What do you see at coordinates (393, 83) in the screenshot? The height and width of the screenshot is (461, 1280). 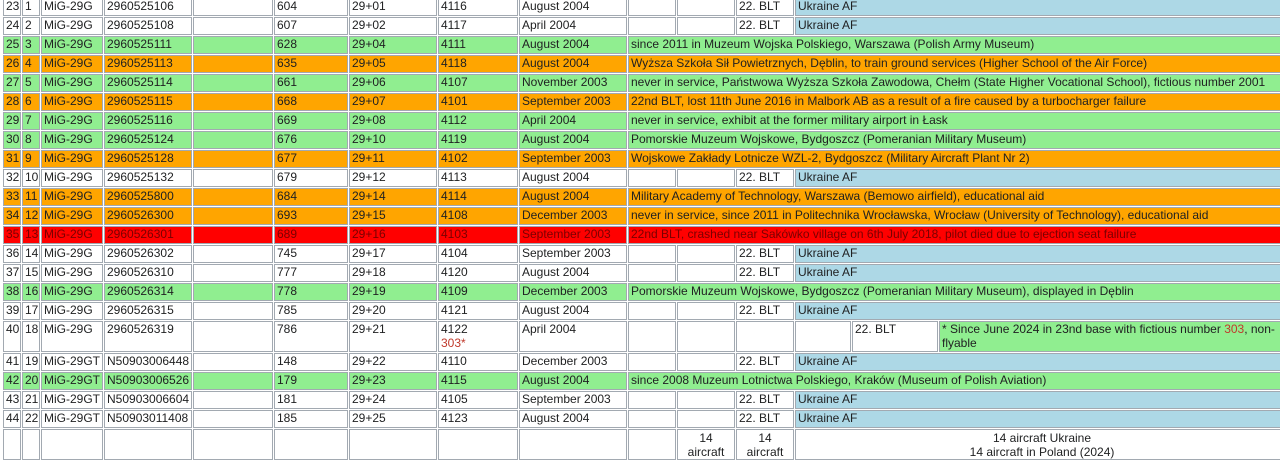 I see `cell-code: 29+06` at bounding box center [393, 83].